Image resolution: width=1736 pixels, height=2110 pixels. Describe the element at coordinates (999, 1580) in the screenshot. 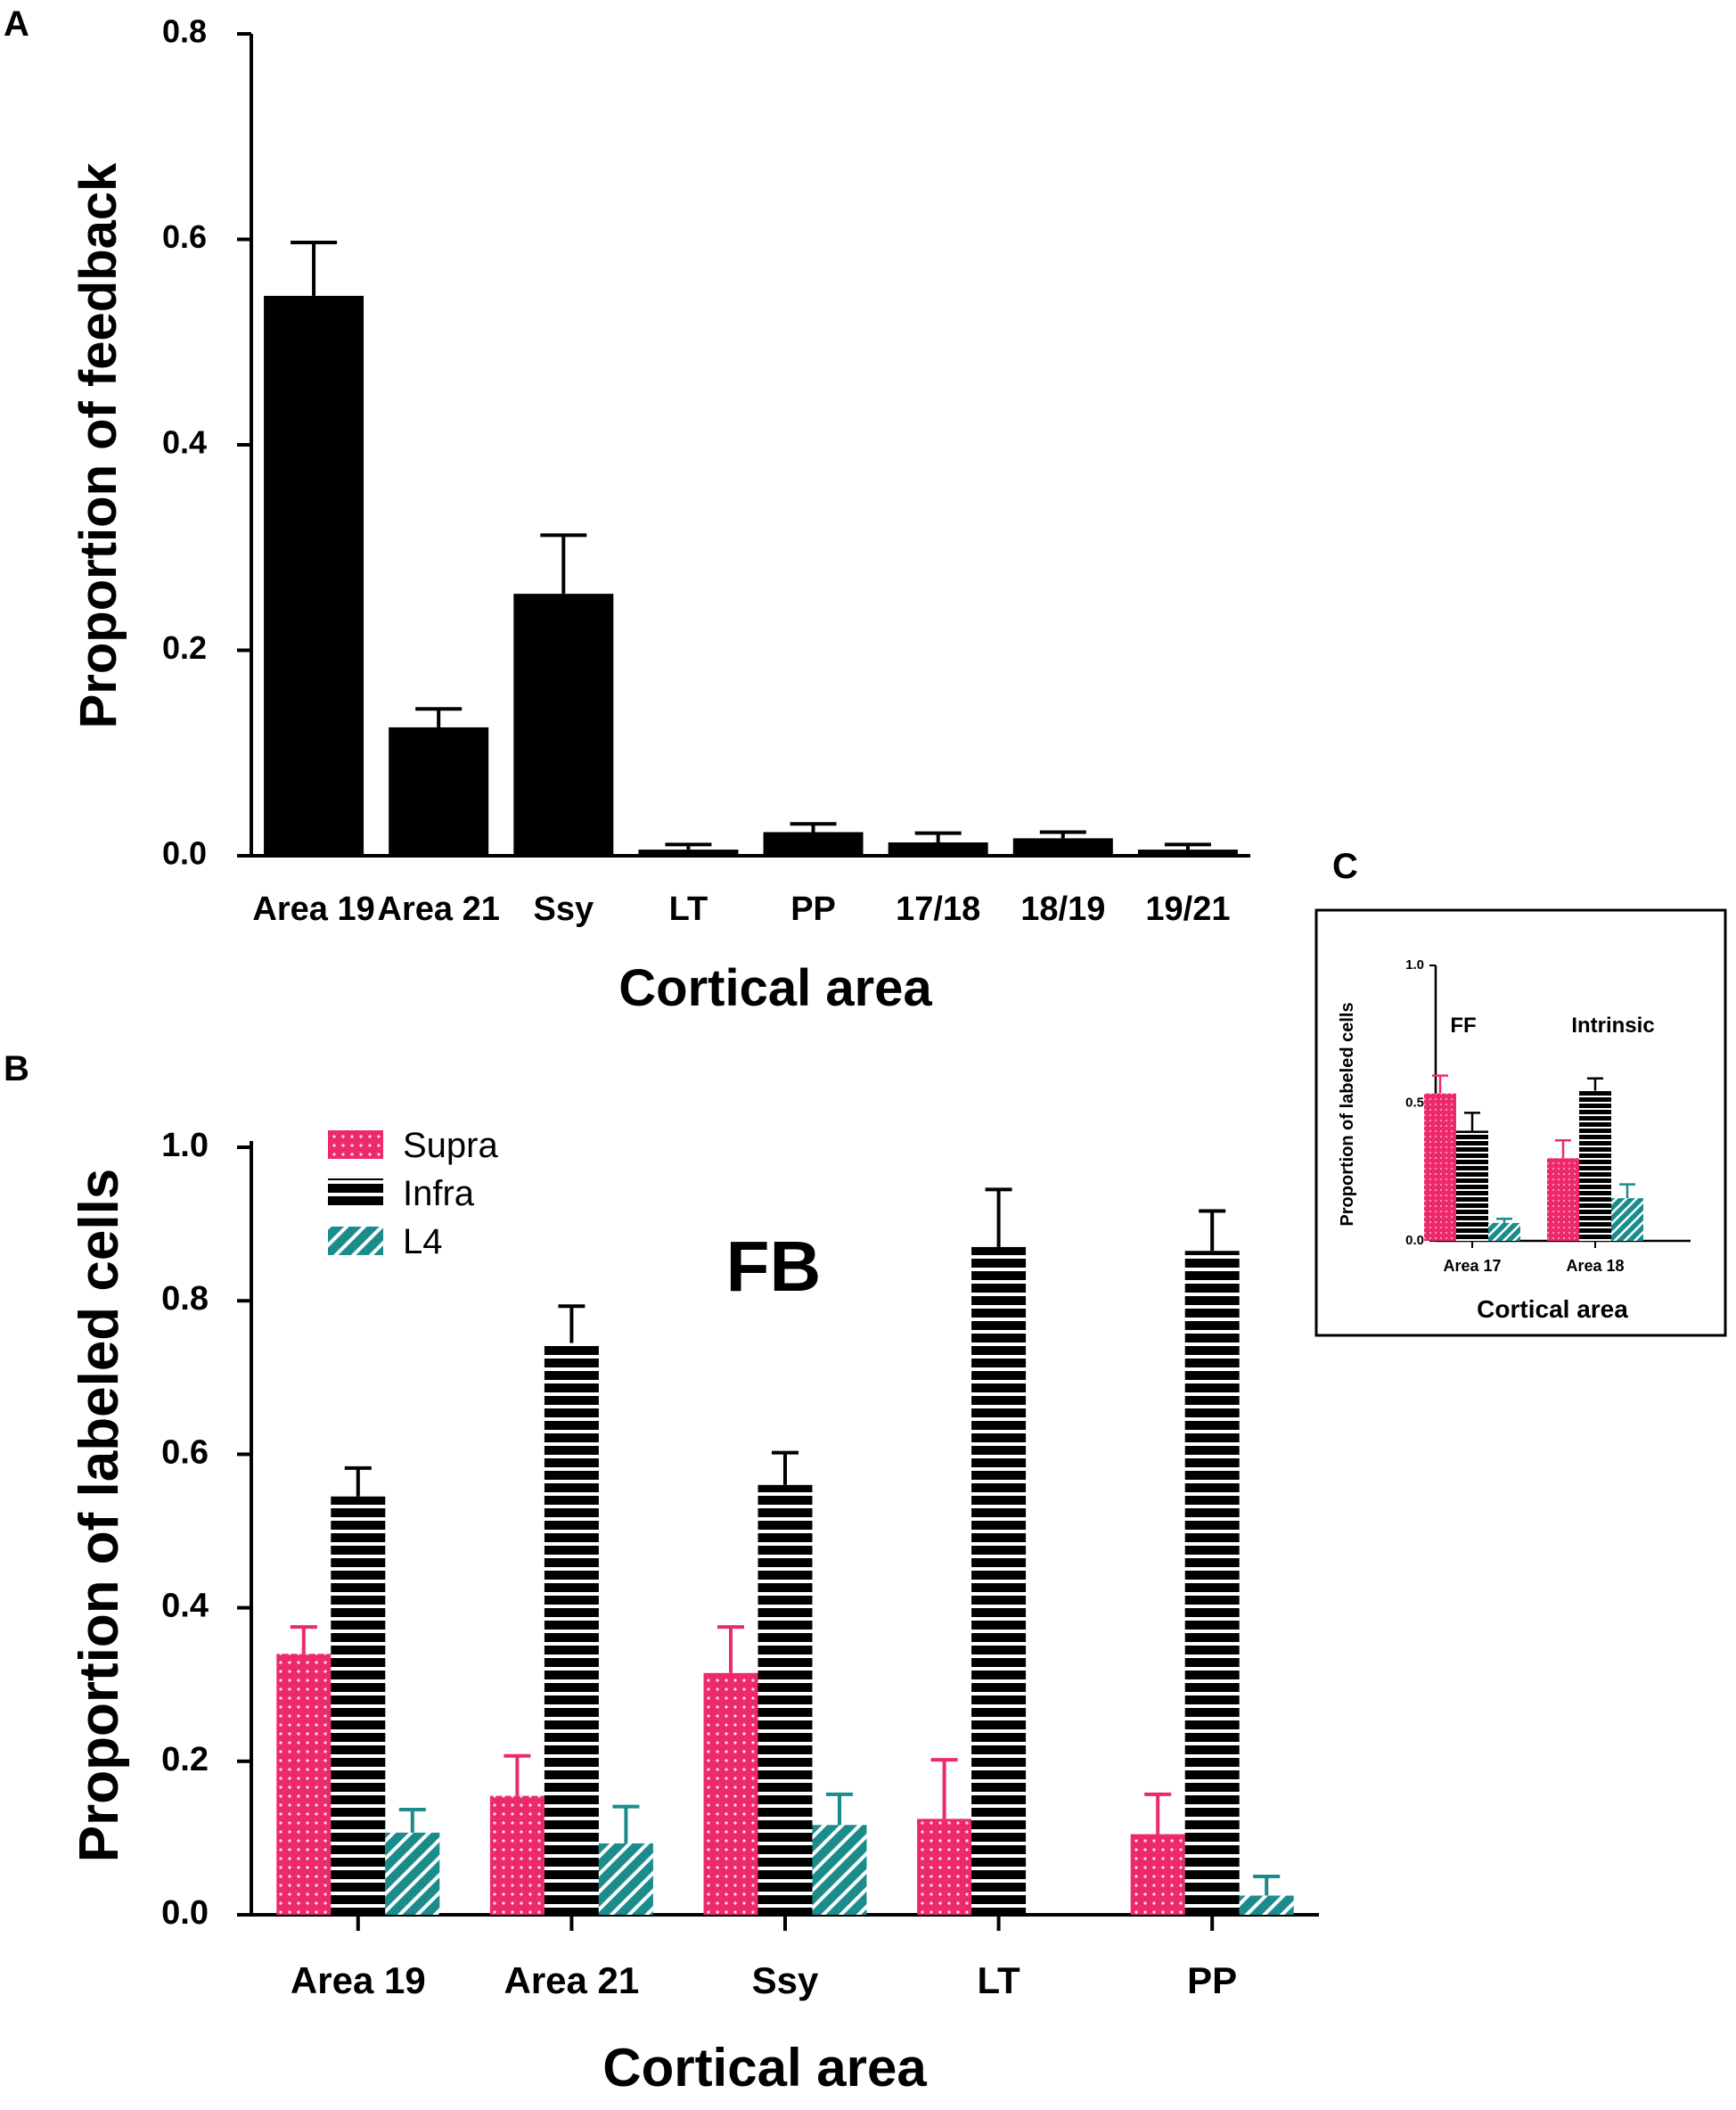

I see `panel-b-bar-infra-lt` at that location.